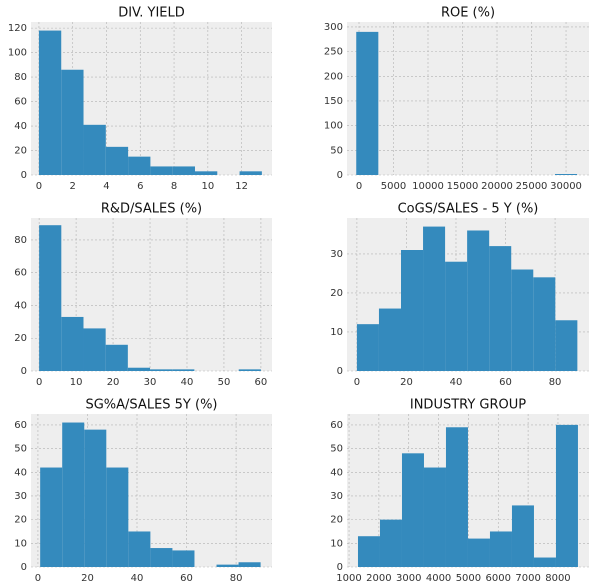 Image resolution: width=595 pixels, height=588 pixels. Describe the element at coordinates (378, 578) in the screenshot. I see `x-tick-label: 2000` at that location.